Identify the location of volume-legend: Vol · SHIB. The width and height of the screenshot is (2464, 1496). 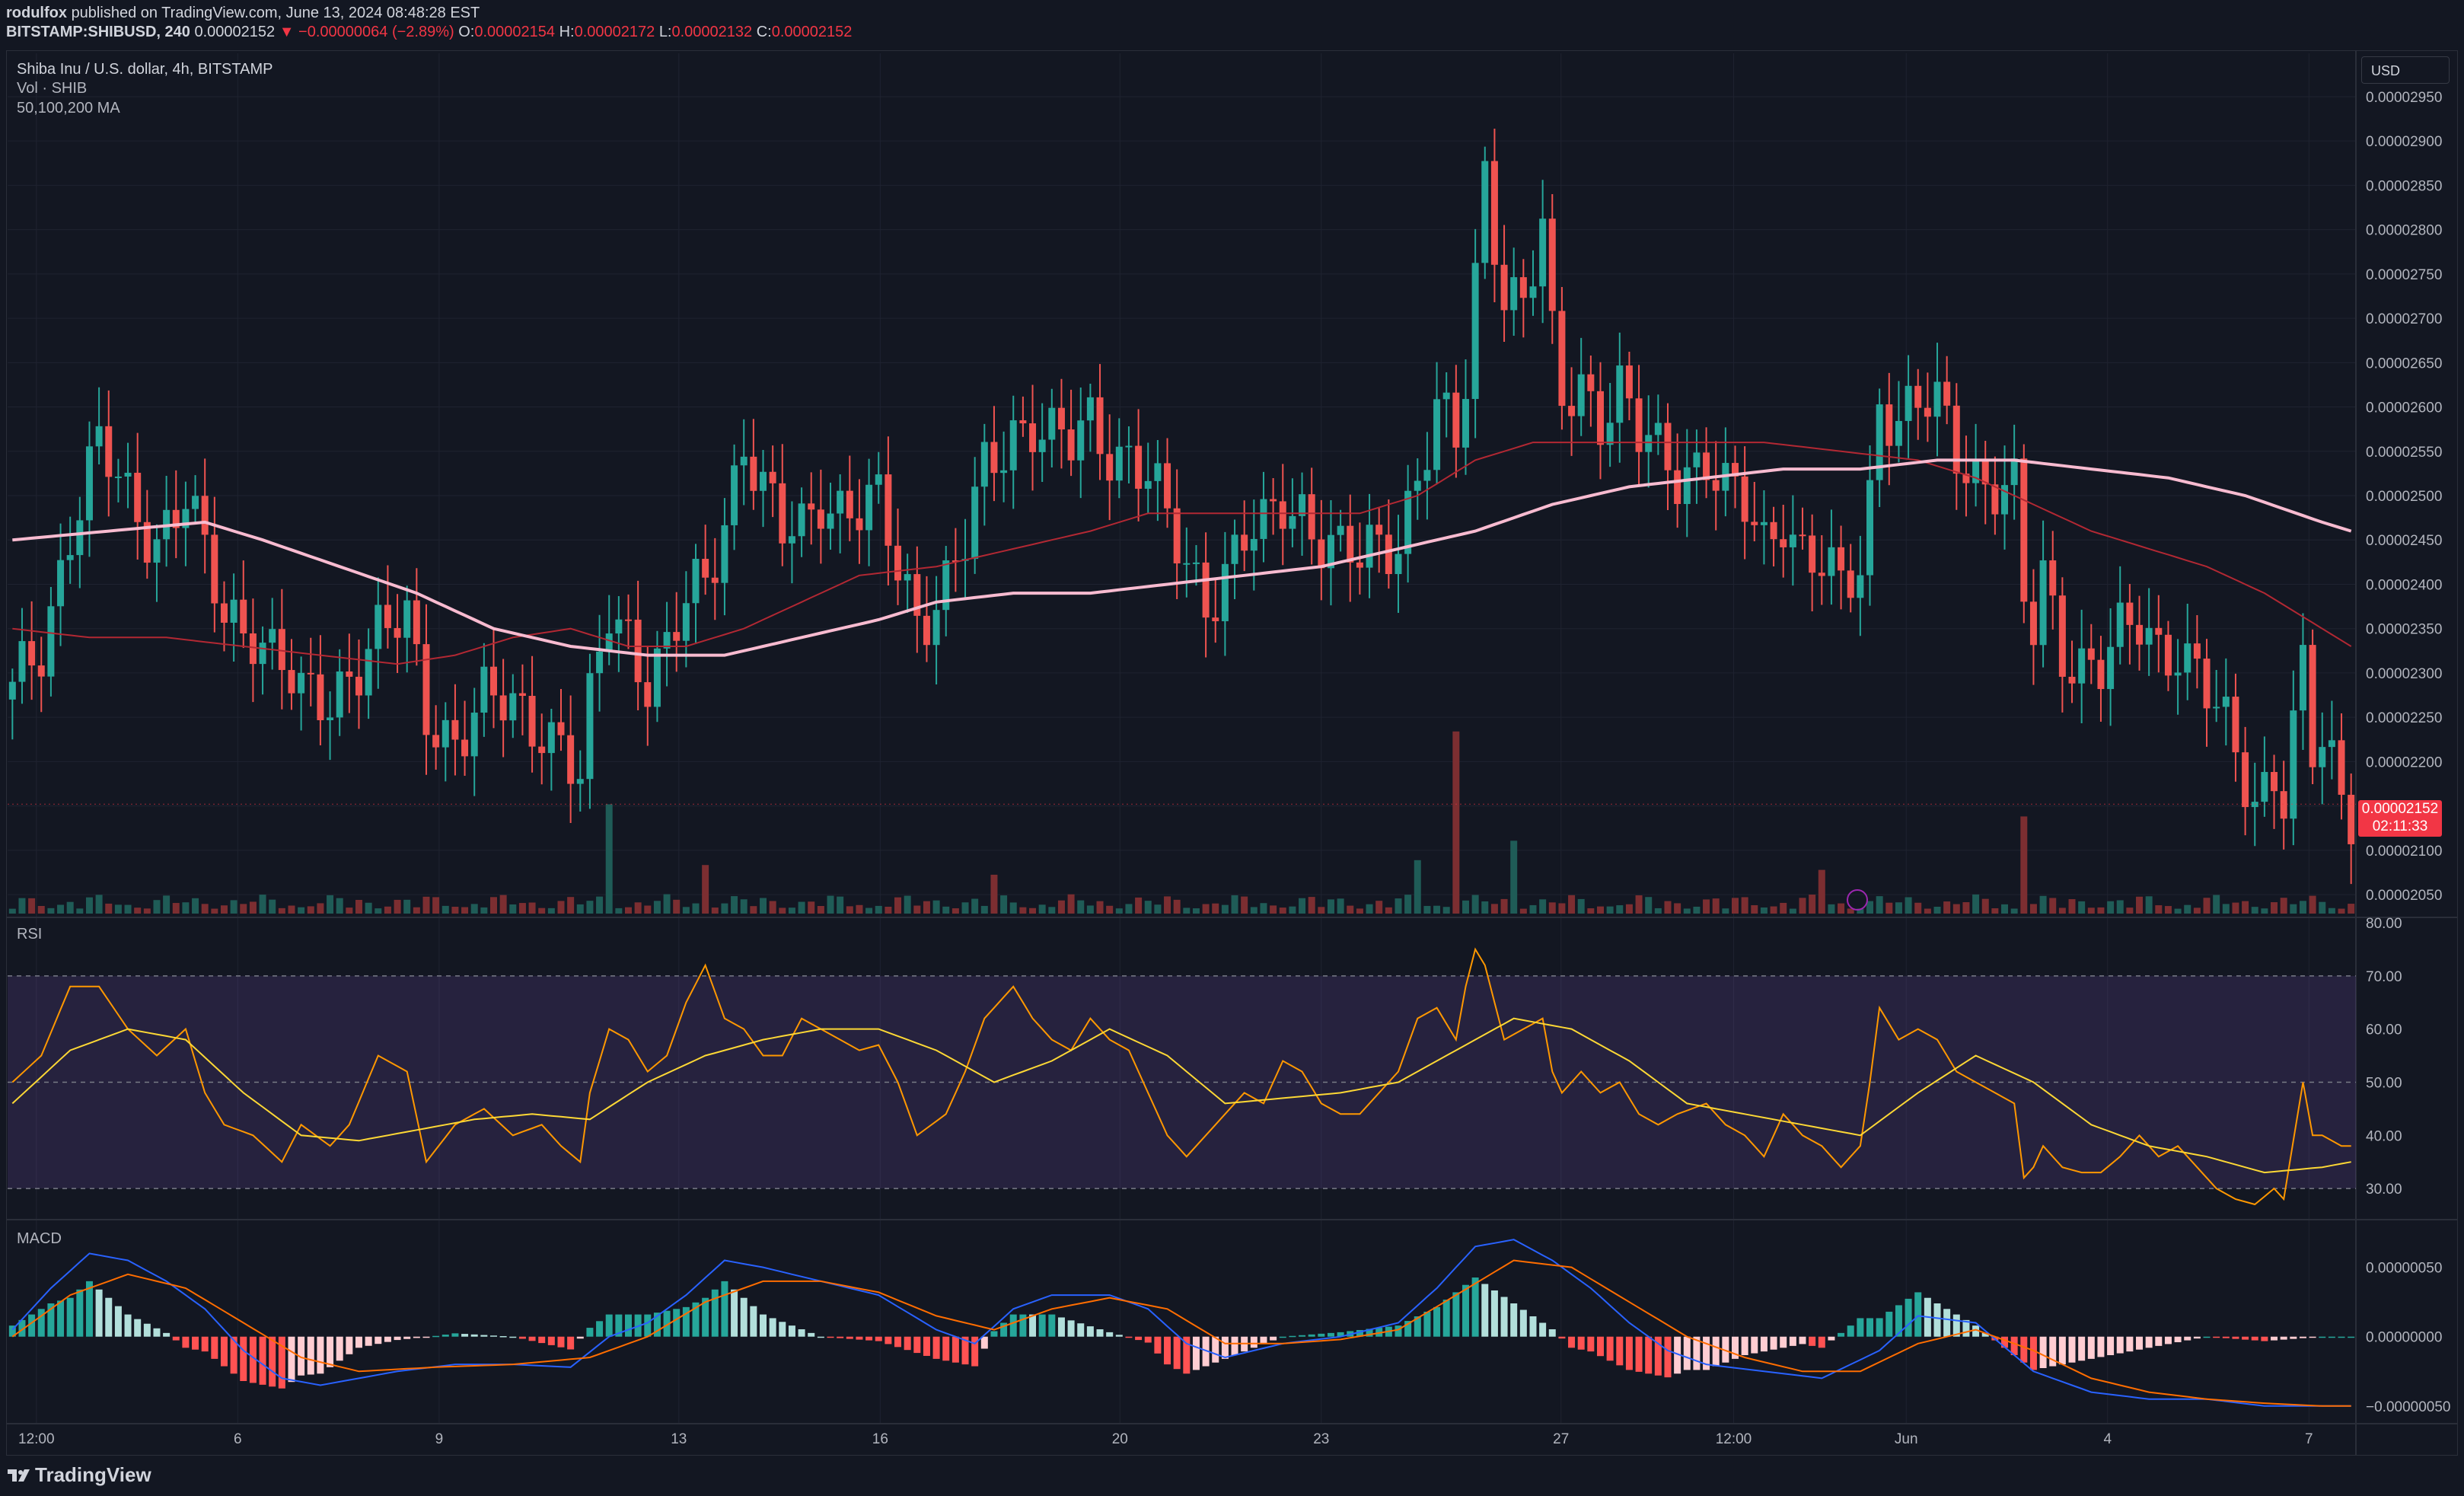
(52, 89).